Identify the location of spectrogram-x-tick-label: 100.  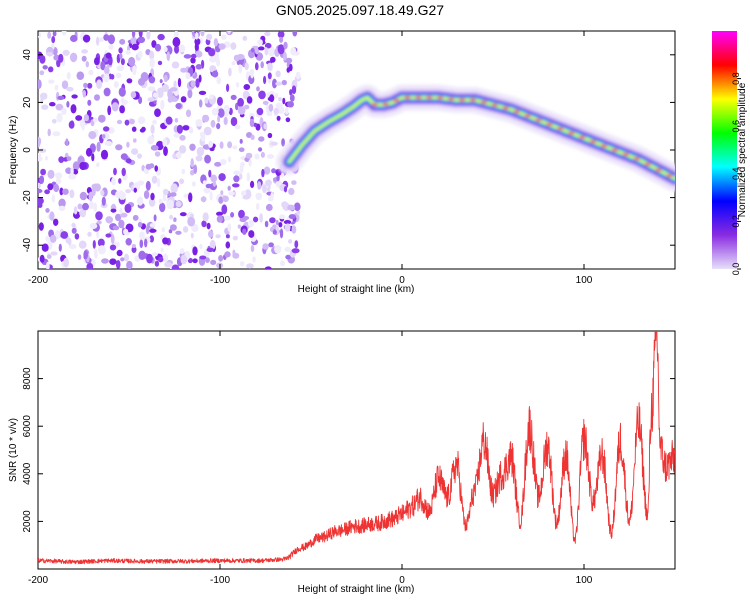
(584, 280).